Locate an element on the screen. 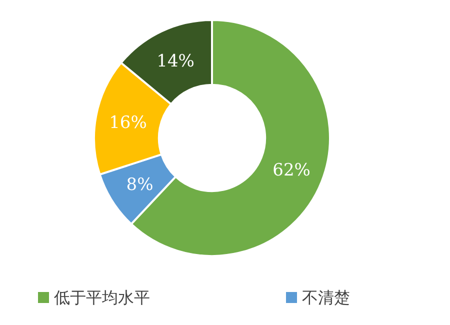 This screenshot has width=450, height=325. data-label: 16% is located at coordinates (128, 122).